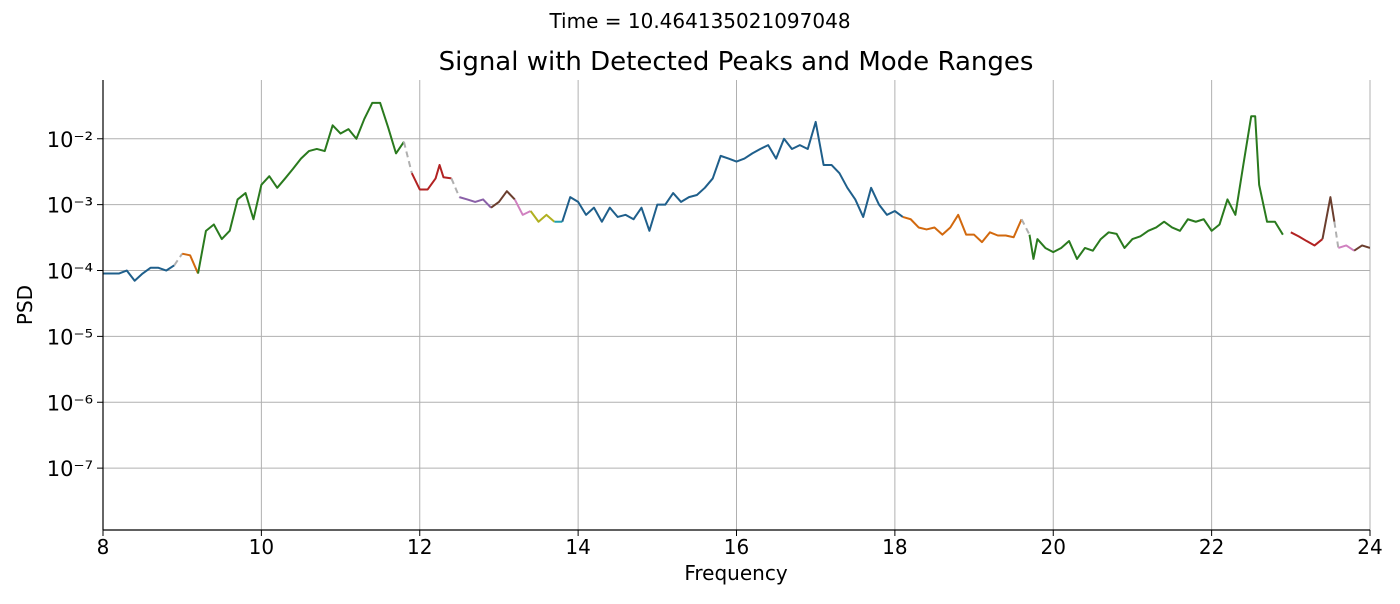 The height and width of the screenshot is (604, 1400). Describe the element at coordinates (261, 547) in the screenshot. I see `x-tick-label: 10` at that location.